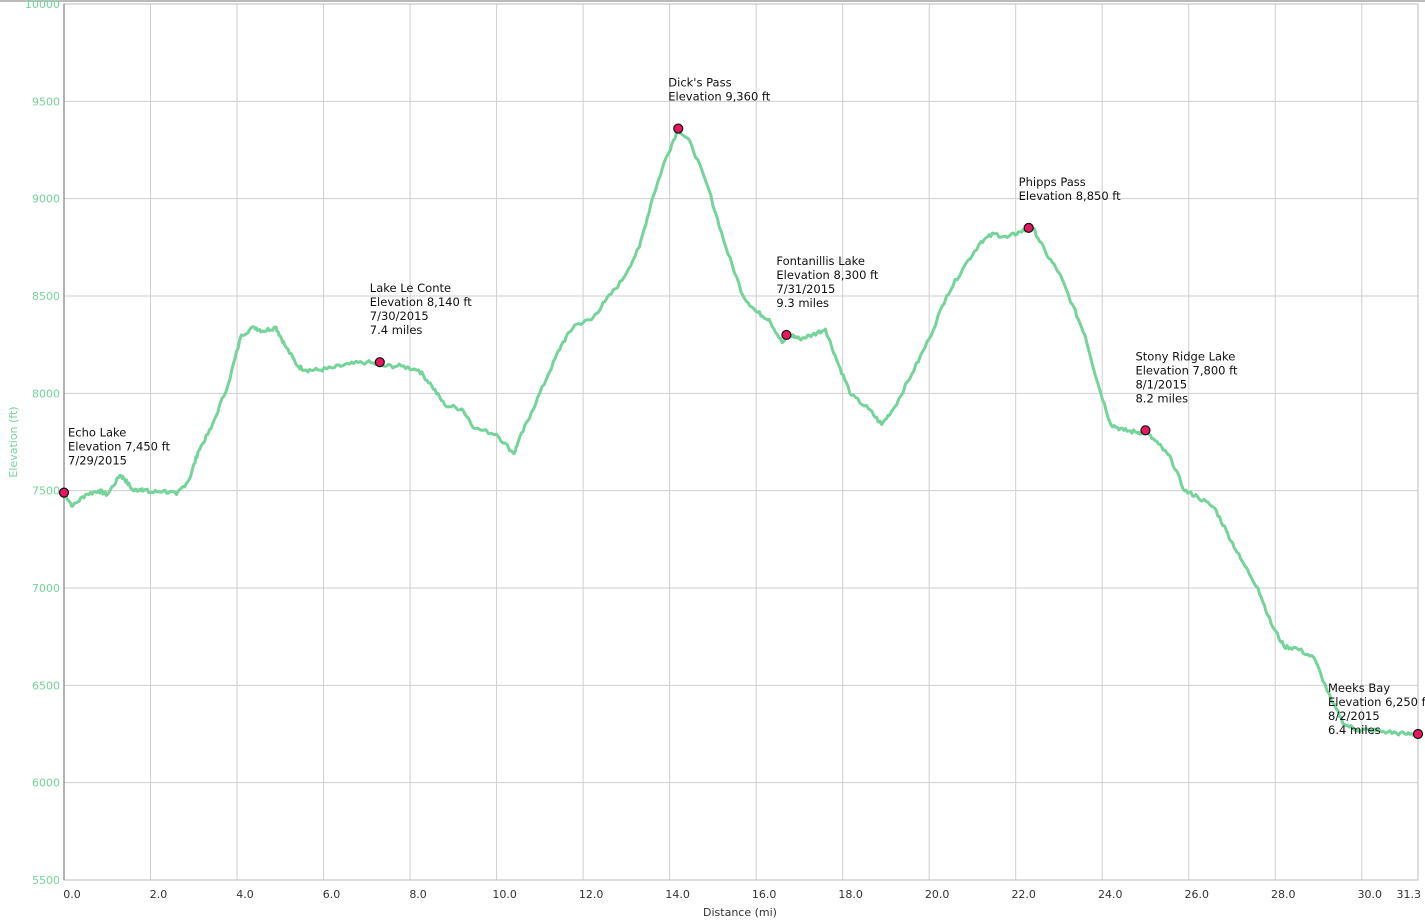 The image size is (1425, 922). What do you see at coordinates (46, 199) in the screenshot?
I see `y-tick-label: 9000` at bounding box center [46, 199].